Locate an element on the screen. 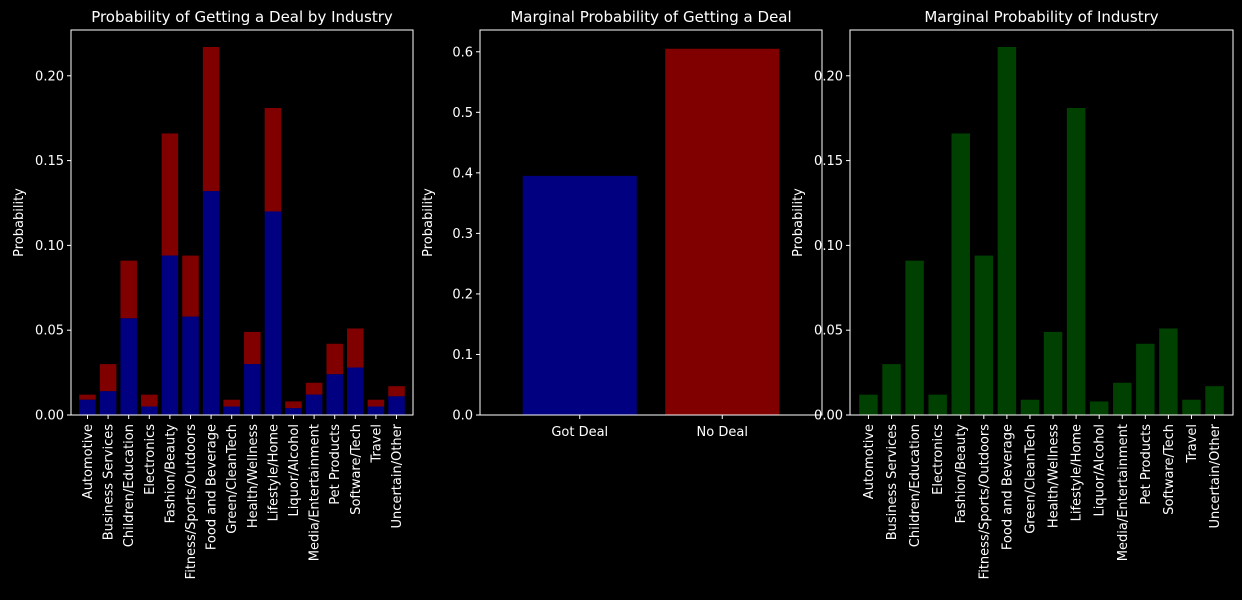  chart-title: Marginal Probability of Getting a Deal is located at coordinates (650, 17).